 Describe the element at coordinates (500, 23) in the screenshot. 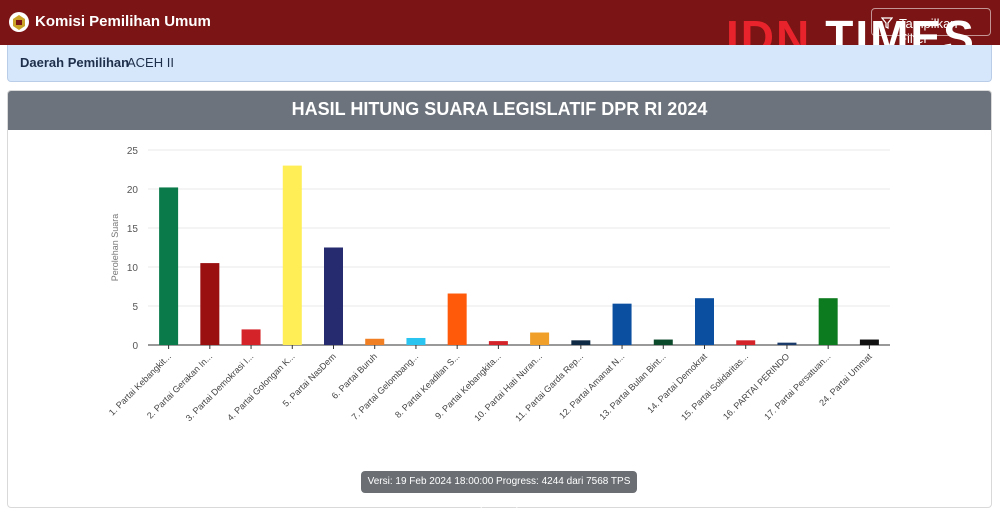

I see `top-bar: Komisi Pemilihan Umum Tampilkan Filter` at that location.